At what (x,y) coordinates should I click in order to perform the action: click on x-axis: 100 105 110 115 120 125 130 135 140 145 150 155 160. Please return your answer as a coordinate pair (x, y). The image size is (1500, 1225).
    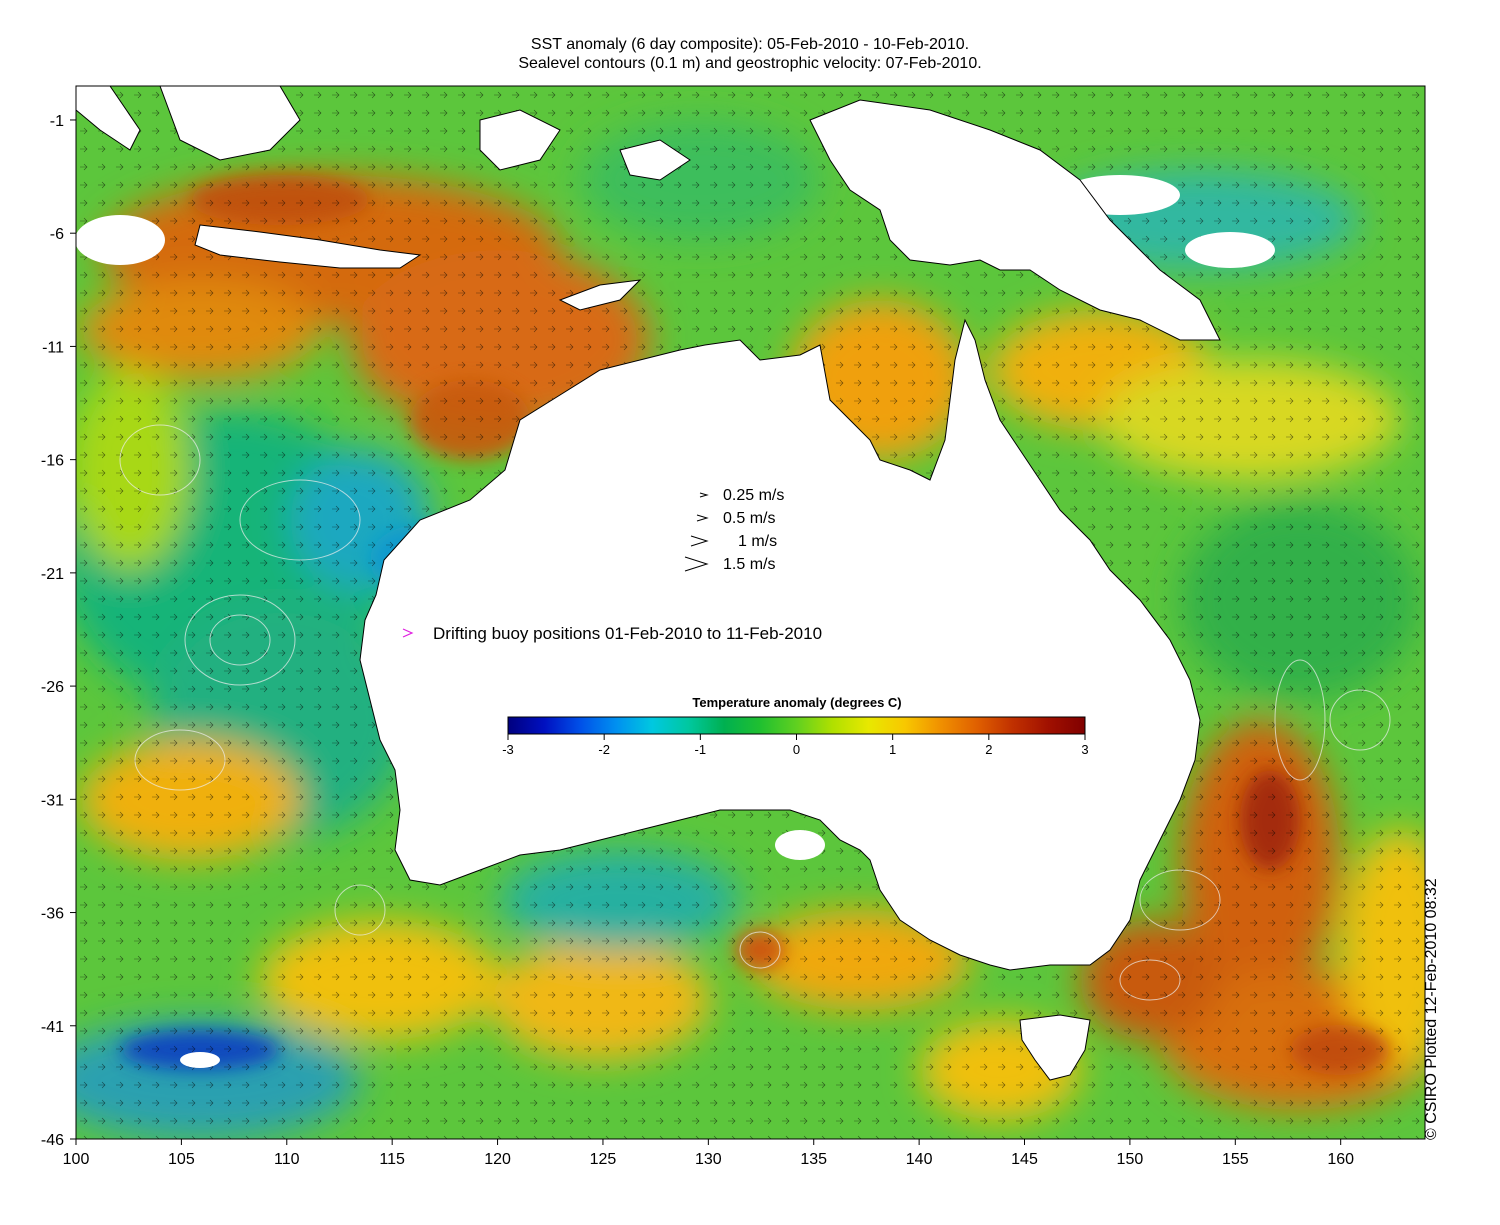
    Looking at the image, I should click on (708, 1153).